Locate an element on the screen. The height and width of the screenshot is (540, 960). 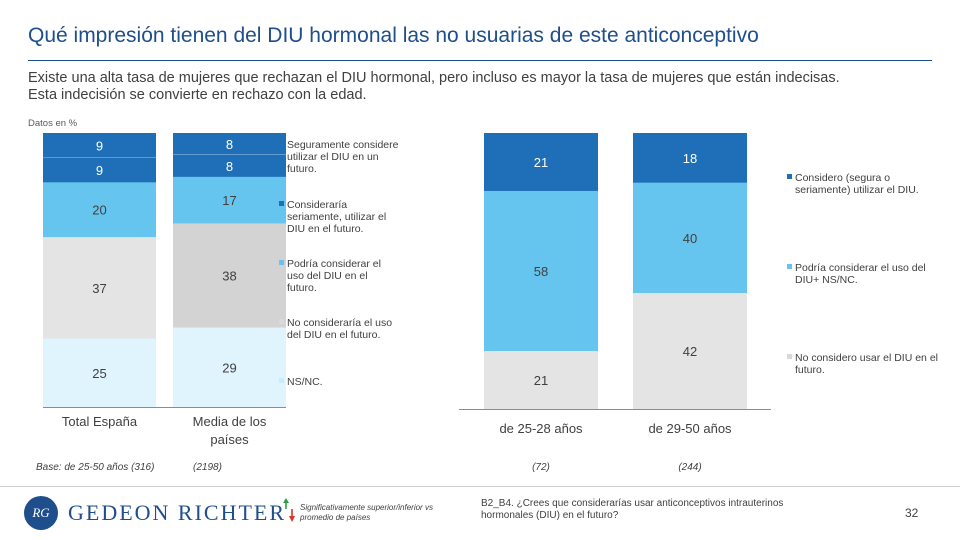
base-label-1: Base: de 25-50 años (316) is located at coordinates (95, 467).